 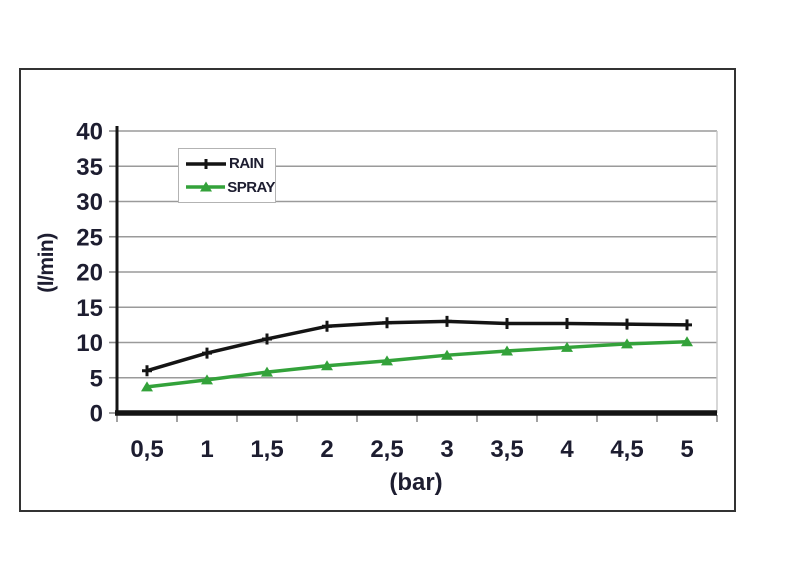 What do you see at coordinates (89, 273) in the screenshot?
I see `y-tick-label: 20` at bounding box center [89, 273].